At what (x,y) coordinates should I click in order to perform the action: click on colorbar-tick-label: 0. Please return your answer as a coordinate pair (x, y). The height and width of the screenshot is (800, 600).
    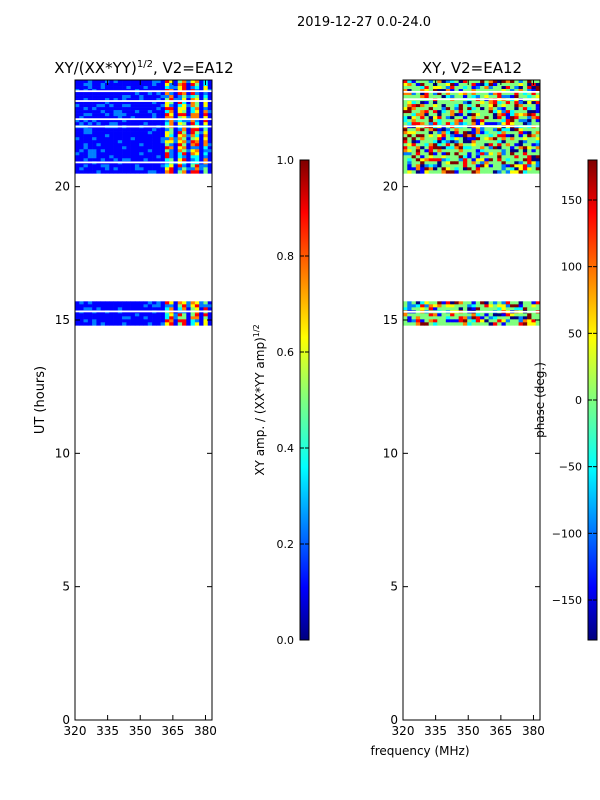
    Looking at the image, I should click on (578, 400).